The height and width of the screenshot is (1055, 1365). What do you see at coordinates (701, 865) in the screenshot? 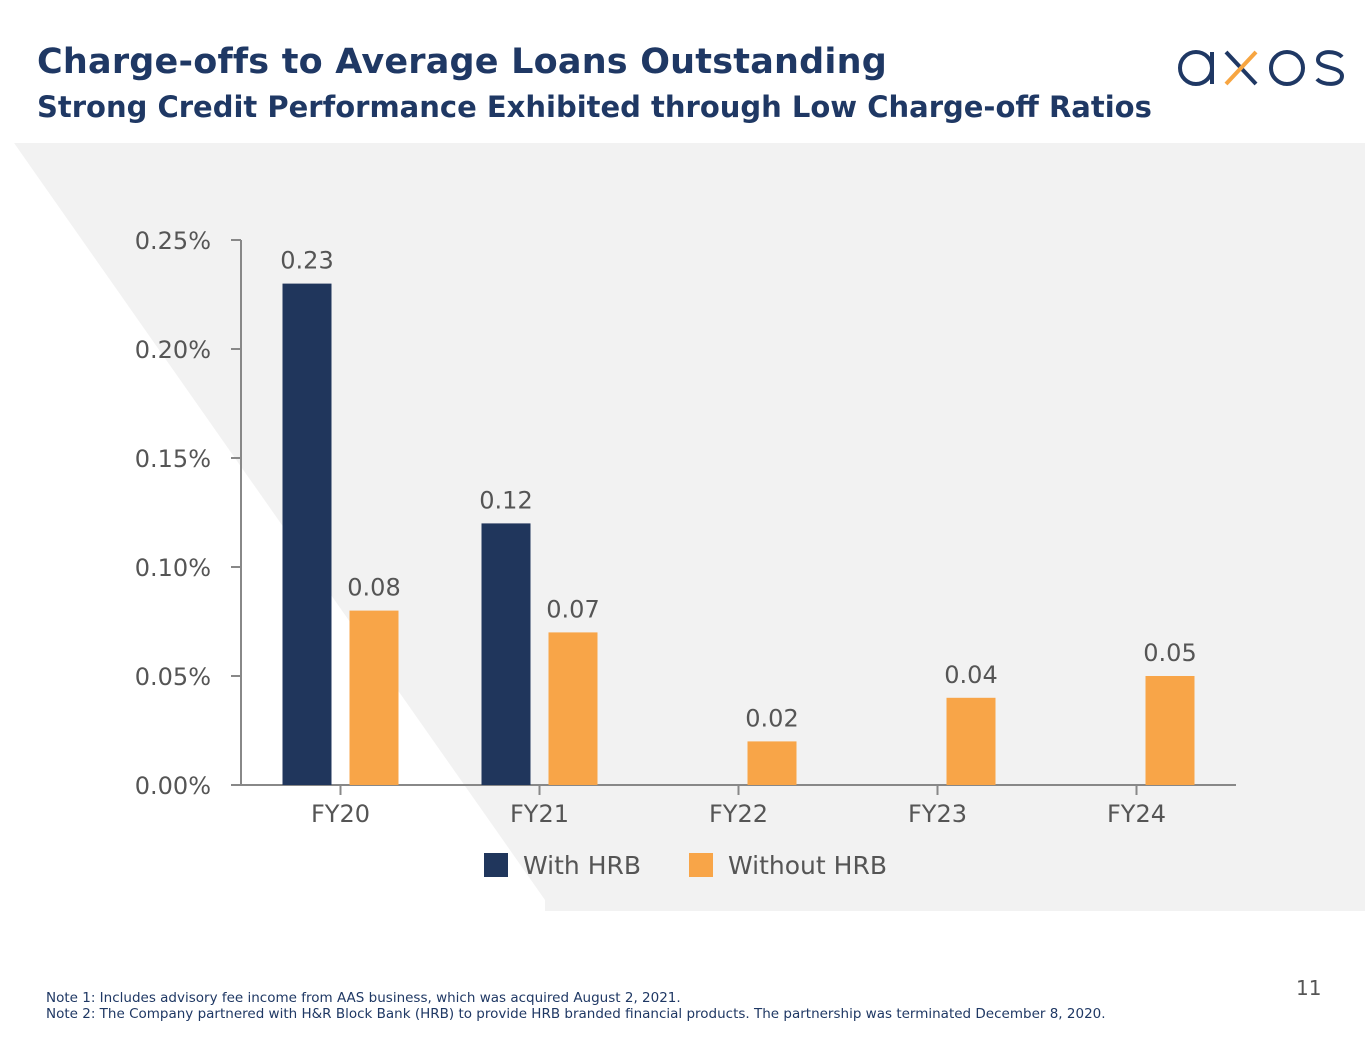
I see `legend-swatch-without-hrb` at bounding box center [701, 865].